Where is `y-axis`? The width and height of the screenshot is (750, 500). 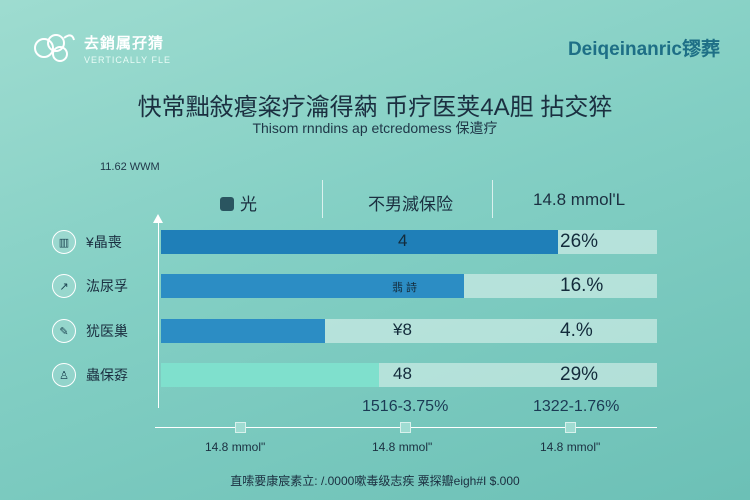
y-axis is located at coordinates (158, 315).